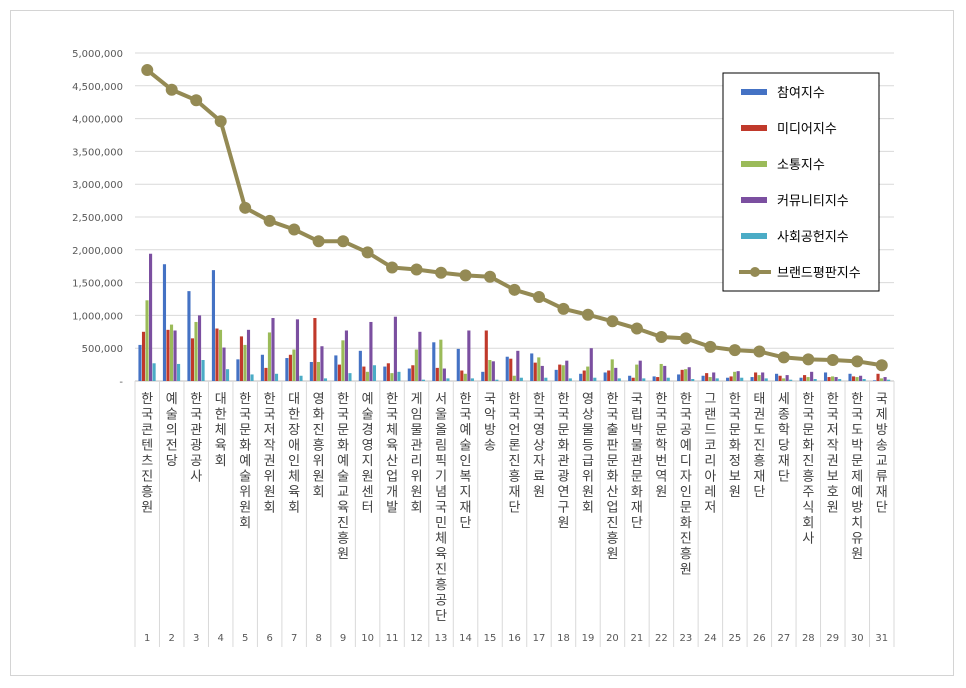 The height and width of the screenshot is (688, 966). Describe the element at coordinates (783, 638) in the screenshot. I see `x-category-number: 27` at that location.